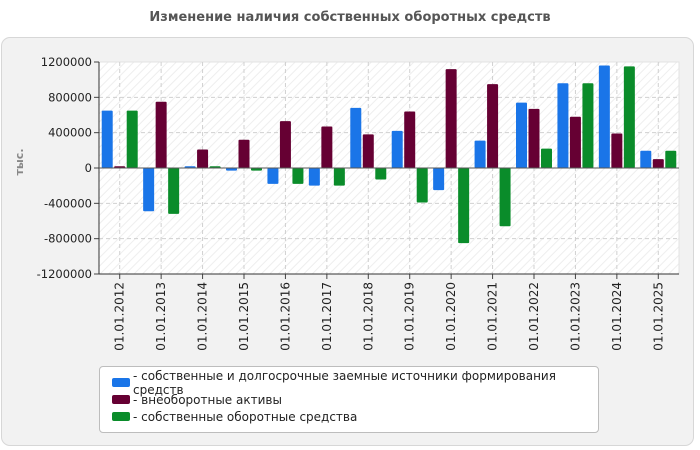 The height and width of the screenshot is (450, 700). Describe the element at coordinates (658, 316) in the screenshot. I see `x-tick-label: 01.01.2025` at that location.